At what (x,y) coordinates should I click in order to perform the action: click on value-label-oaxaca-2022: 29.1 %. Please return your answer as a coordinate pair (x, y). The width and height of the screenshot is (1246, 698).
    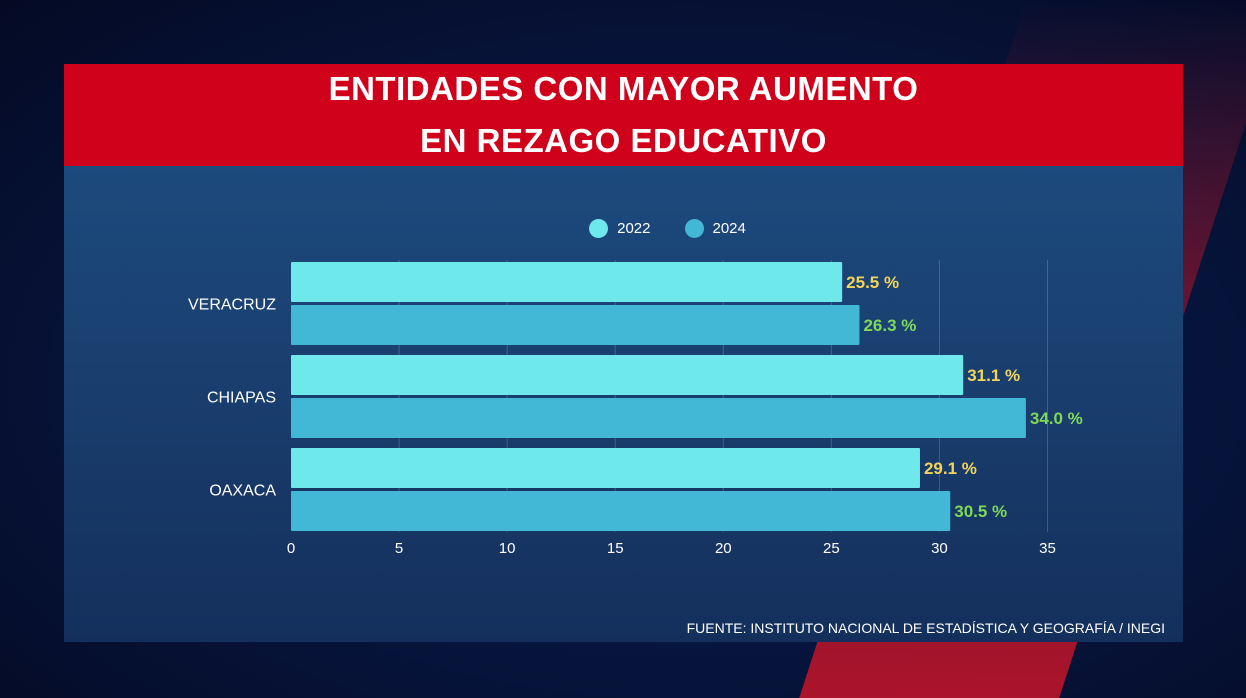
    Looking at the image, I should click on (950, 468).